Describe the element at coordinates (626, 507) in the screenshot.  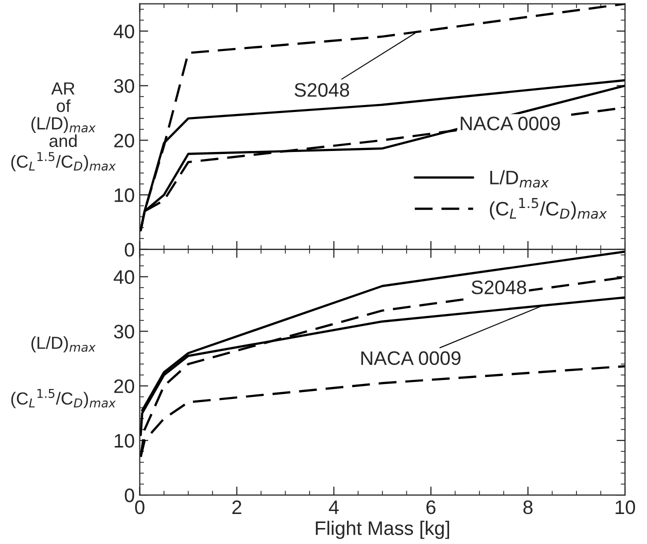
I see `x-tick-label: 10` at that location.